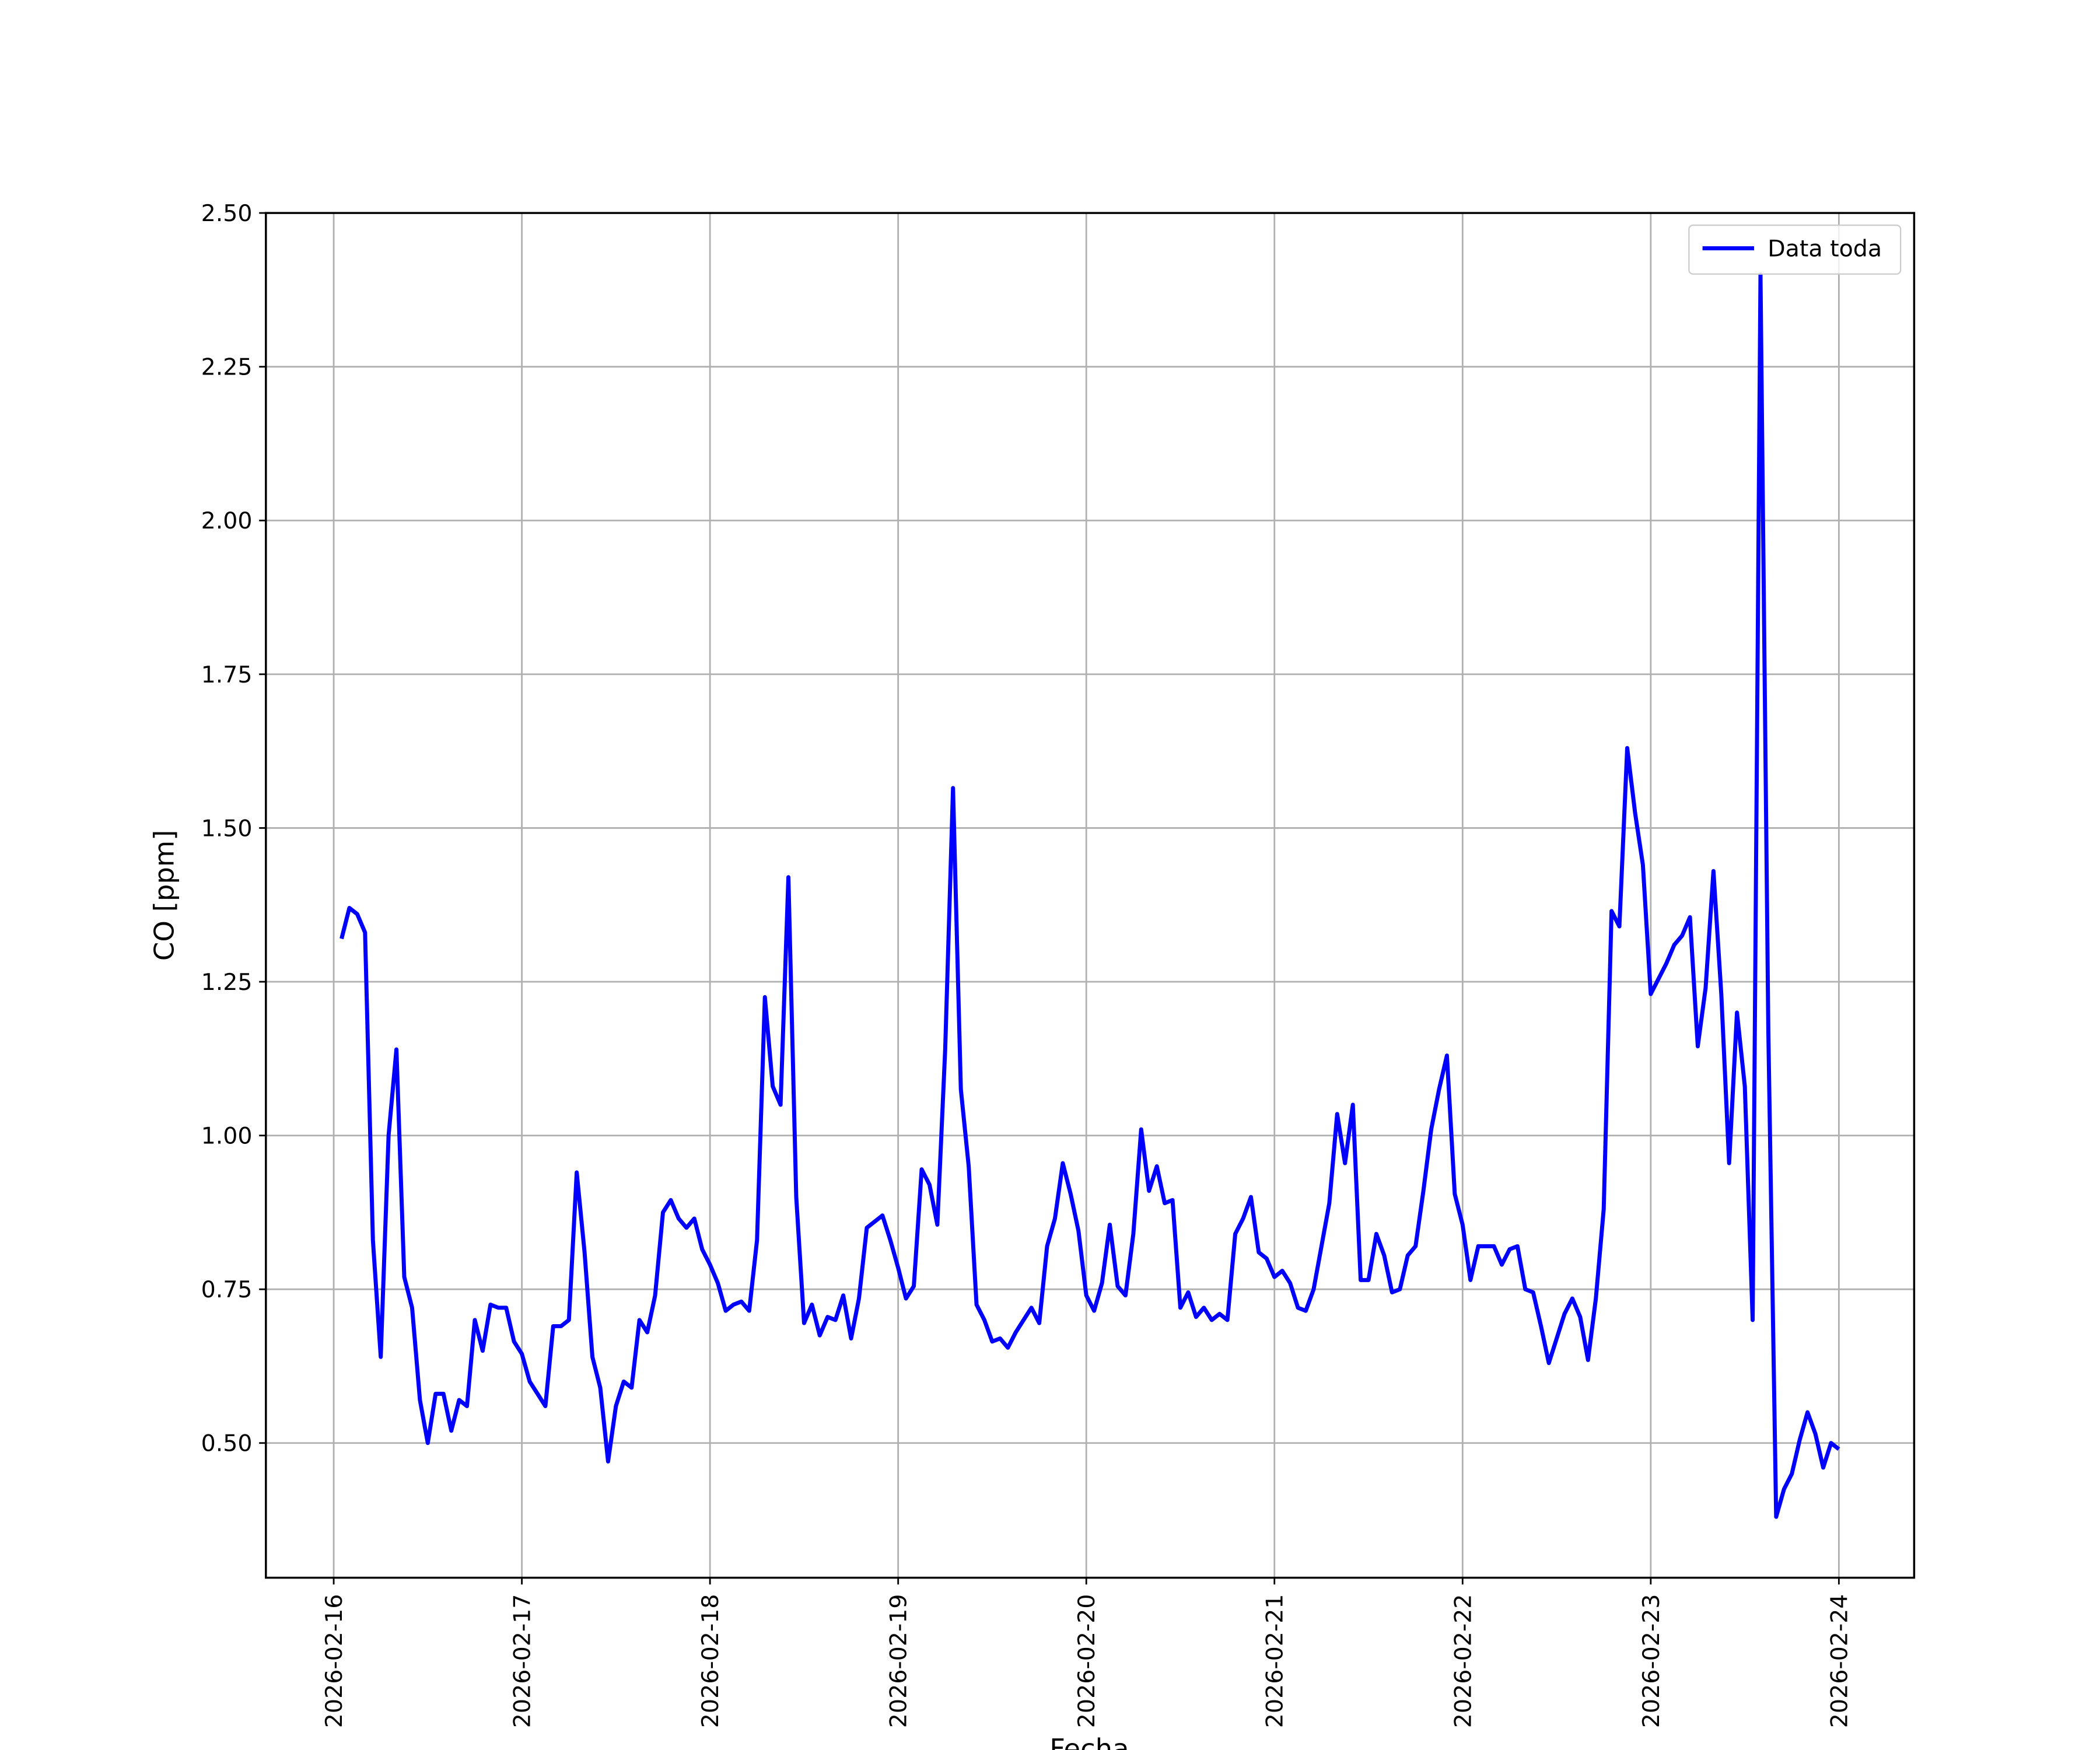 The width and height of the screenshot is (2100, 1750). I want to click on y-tick-label: 1.00, so click(227, 1136).